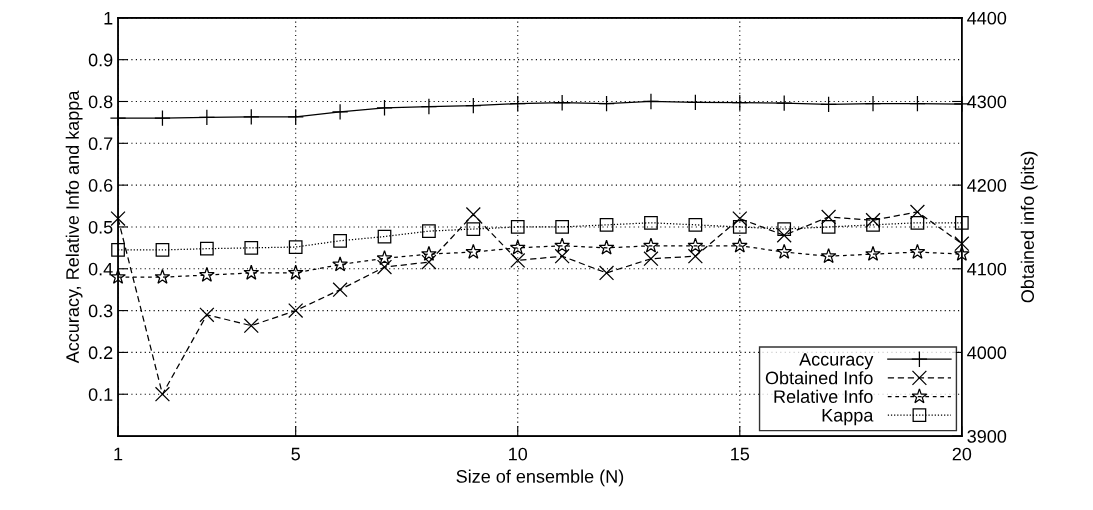 The image size is (1093, 510). Describe the element at coordinates (100, 394) in the screenshot. I see `y-tick-label: 0.1` at that location.